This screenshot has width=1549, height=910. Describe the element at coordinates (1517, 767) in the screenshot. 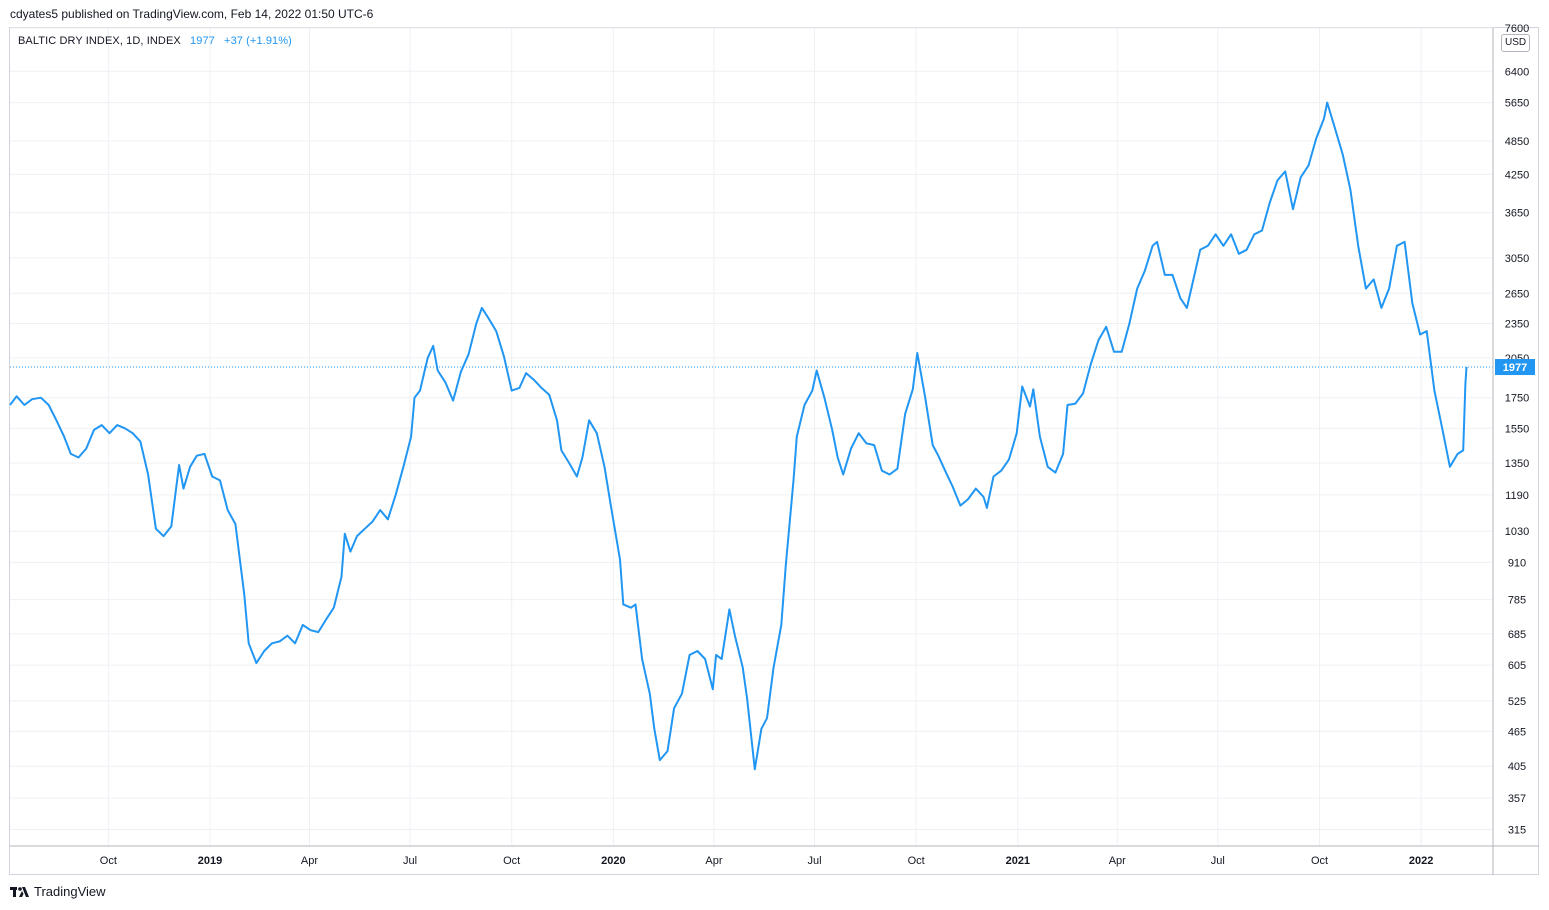

I see `y-tick-label: 405` at that location.